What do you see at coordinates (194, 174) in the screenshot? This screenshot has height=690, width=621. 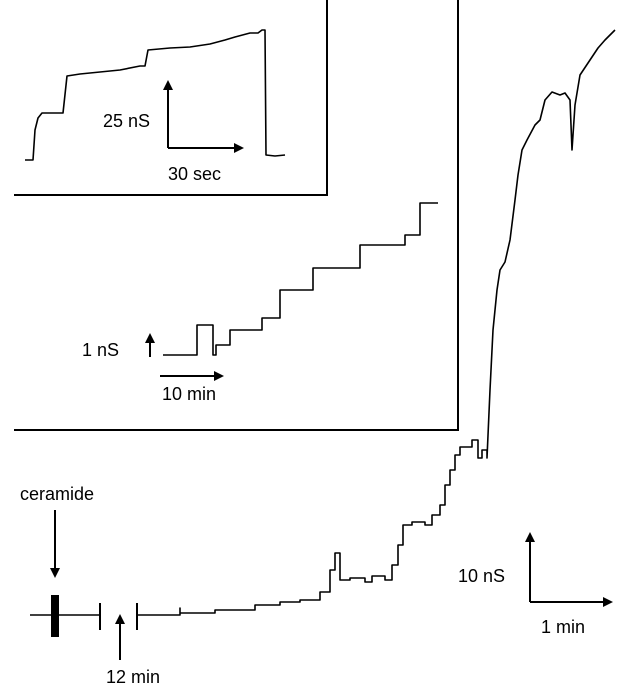 I see `top-x-scale-label: 30 sec` at bounding box center [194, 174].